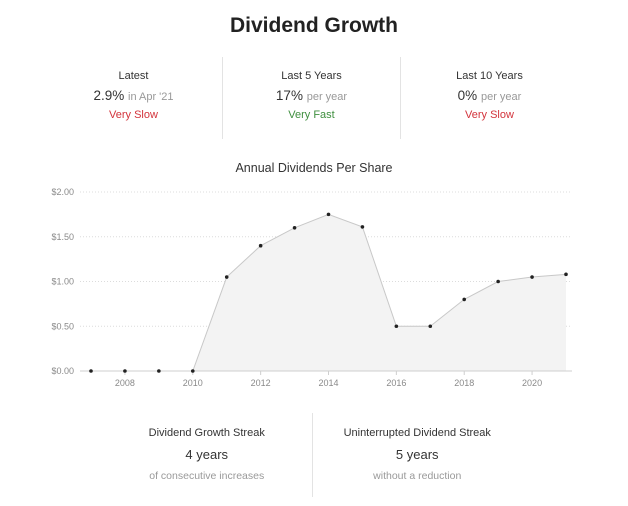 The width and height of the screenshot is (628, 506). What do you see at coordinates (417, 476) in the screenshot?
I see `streak-sub: without a reduction` at bounding box center [417, 476].